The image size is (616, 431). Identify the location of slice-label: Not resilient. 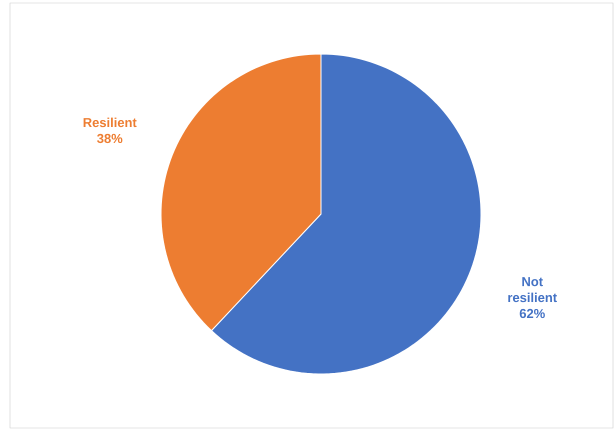
(532, 289).